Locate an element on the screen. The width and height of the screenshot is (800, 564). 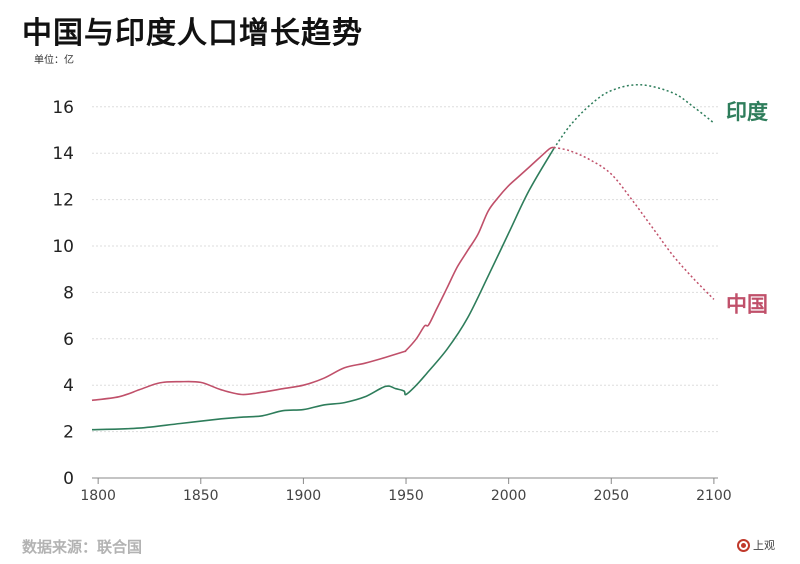
logo-text: 上观 is located at coordinates (764, 545).